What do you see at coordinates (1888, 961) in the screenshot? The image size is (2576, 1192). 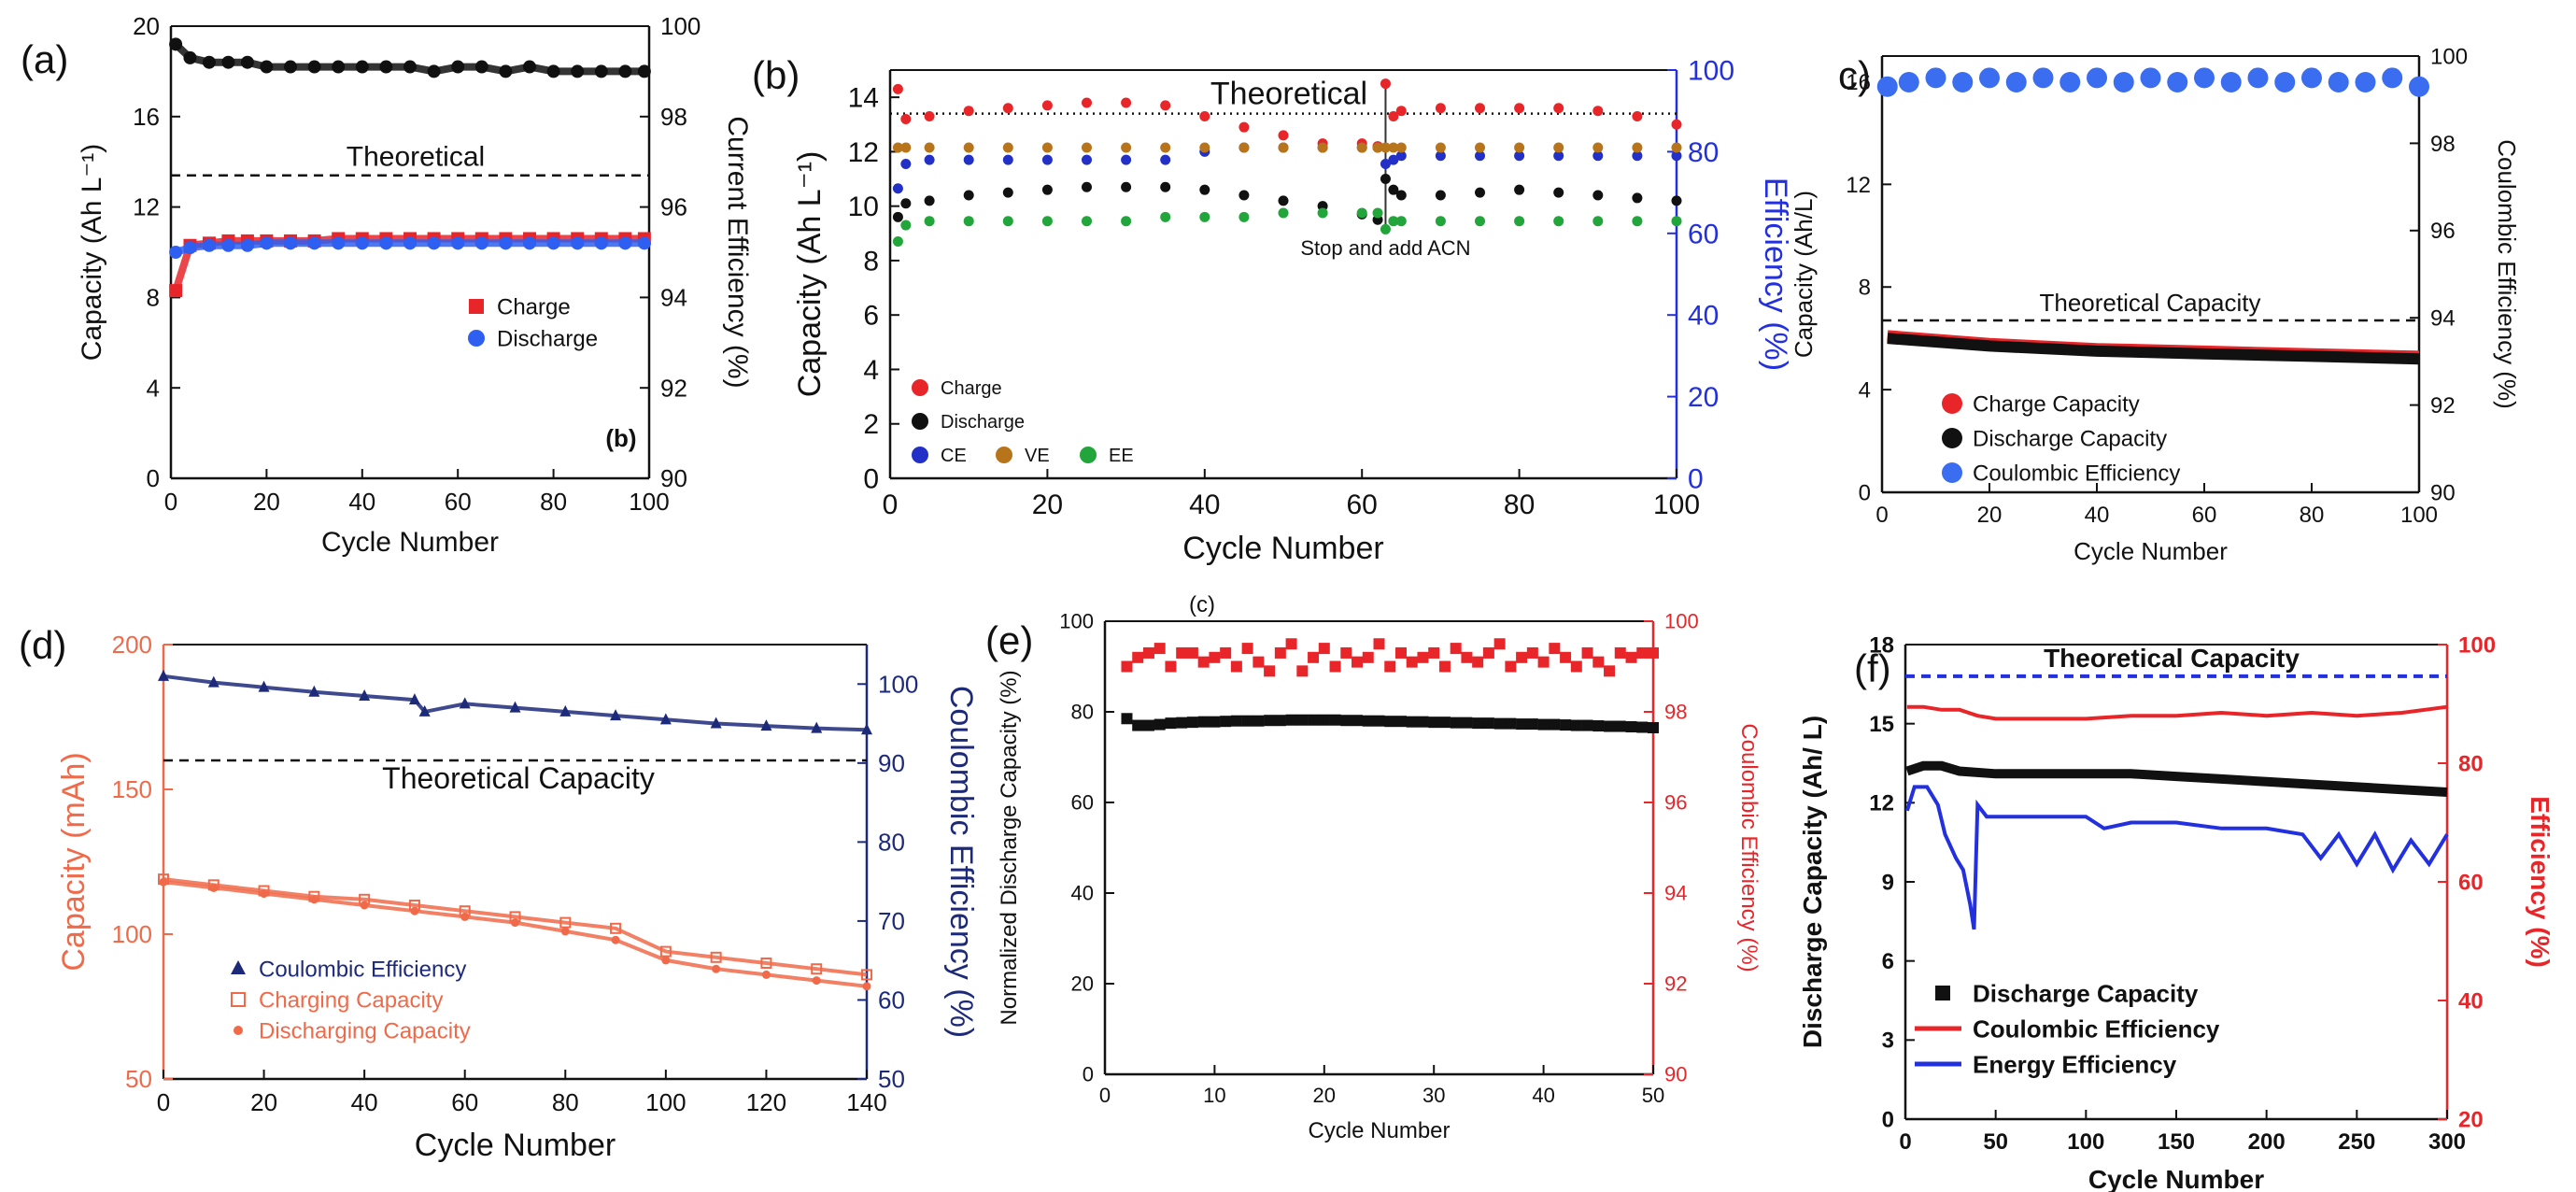 I see `y-tick-label: 6` at bounding box center [1888, 961].